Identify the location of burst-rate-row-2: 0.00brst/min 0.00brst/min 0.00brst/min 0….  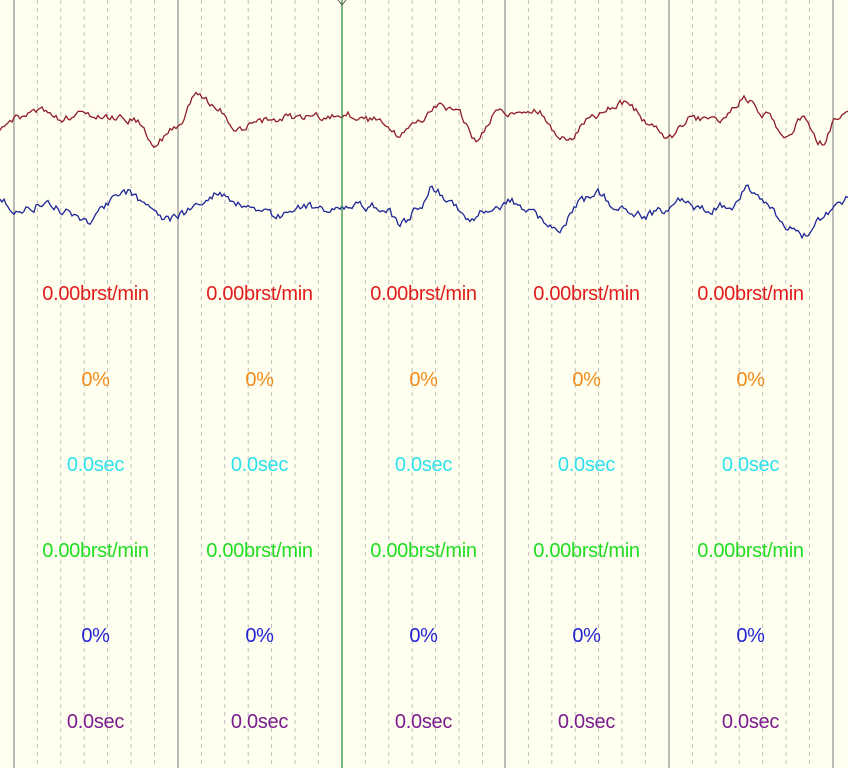
(424, 551).